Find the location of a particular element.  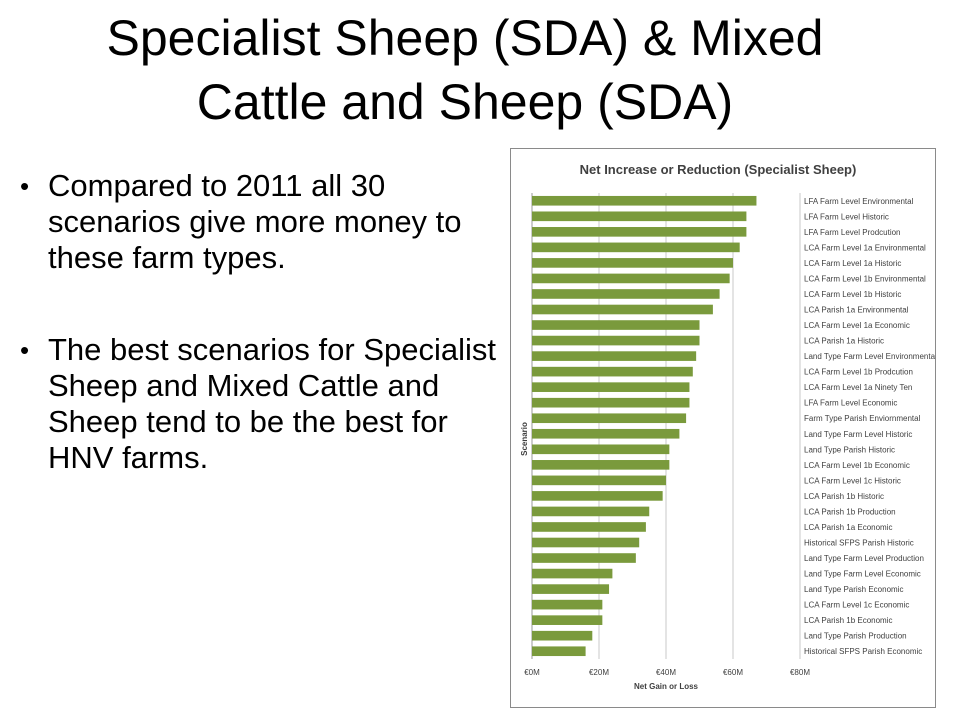

category-label: LCA Parish 1b Historic is located at coordinates (844, 496).